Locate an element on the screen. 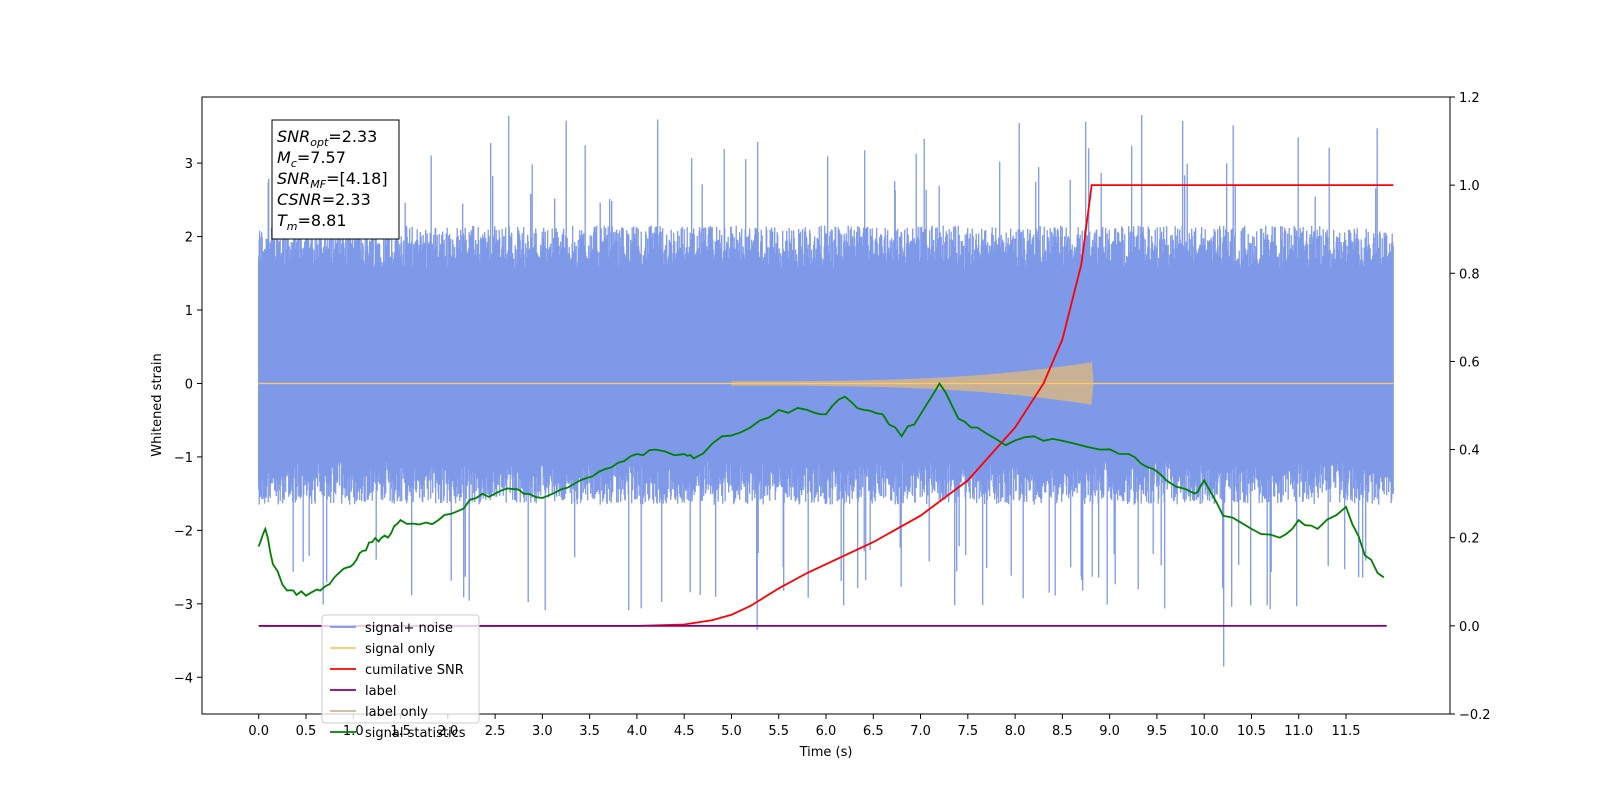 This screenshot has height=800, width=1600. x-tick-label: 3.0 is located at coordinates (542, 731).